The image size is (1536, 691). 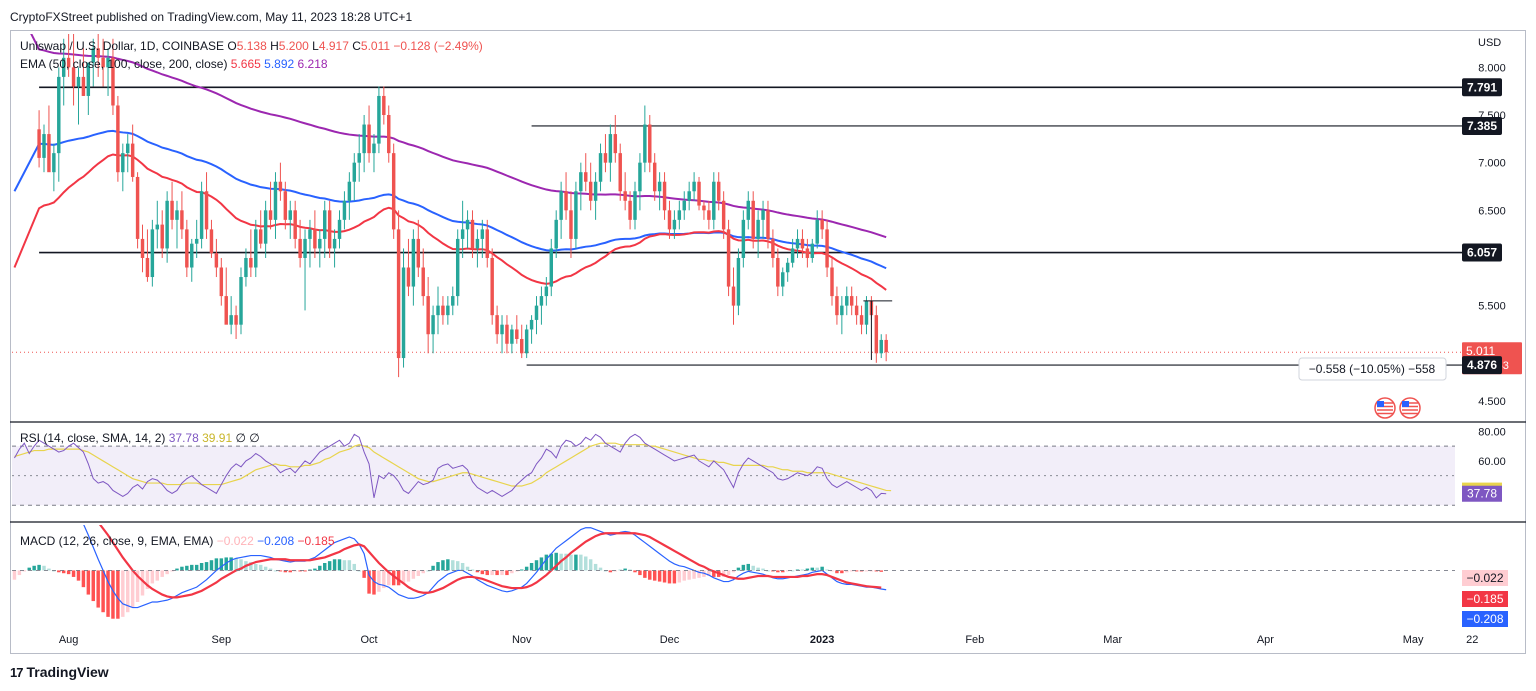 What do you see at coordinates (368, 640) in the screenshot?
I see `time-tick-label: Oct` at bounding box center [368, 640].